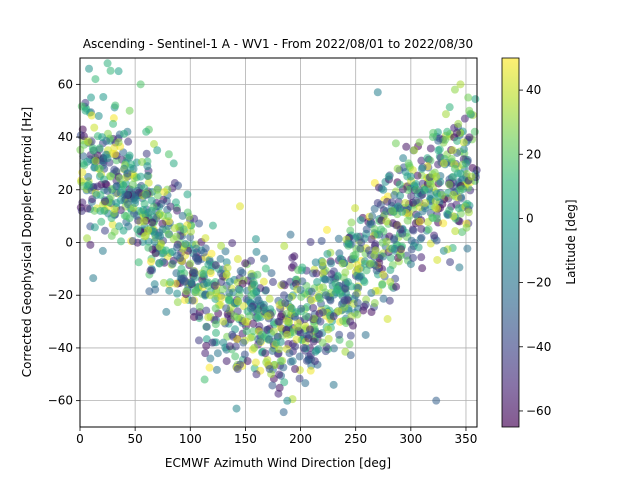  I want to click on colorbar-tick-label: 40, so click(533, 90).